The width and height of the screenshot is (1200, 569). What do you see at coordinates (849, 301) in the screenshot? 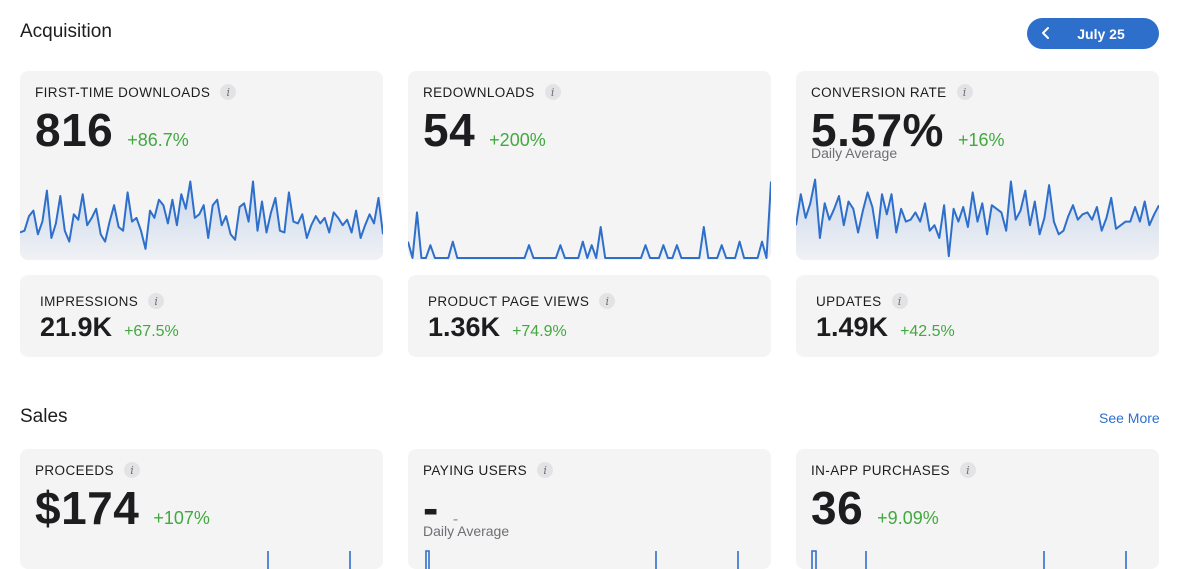
I see `card-label: UPDATES` at bounding box center [849, 301].